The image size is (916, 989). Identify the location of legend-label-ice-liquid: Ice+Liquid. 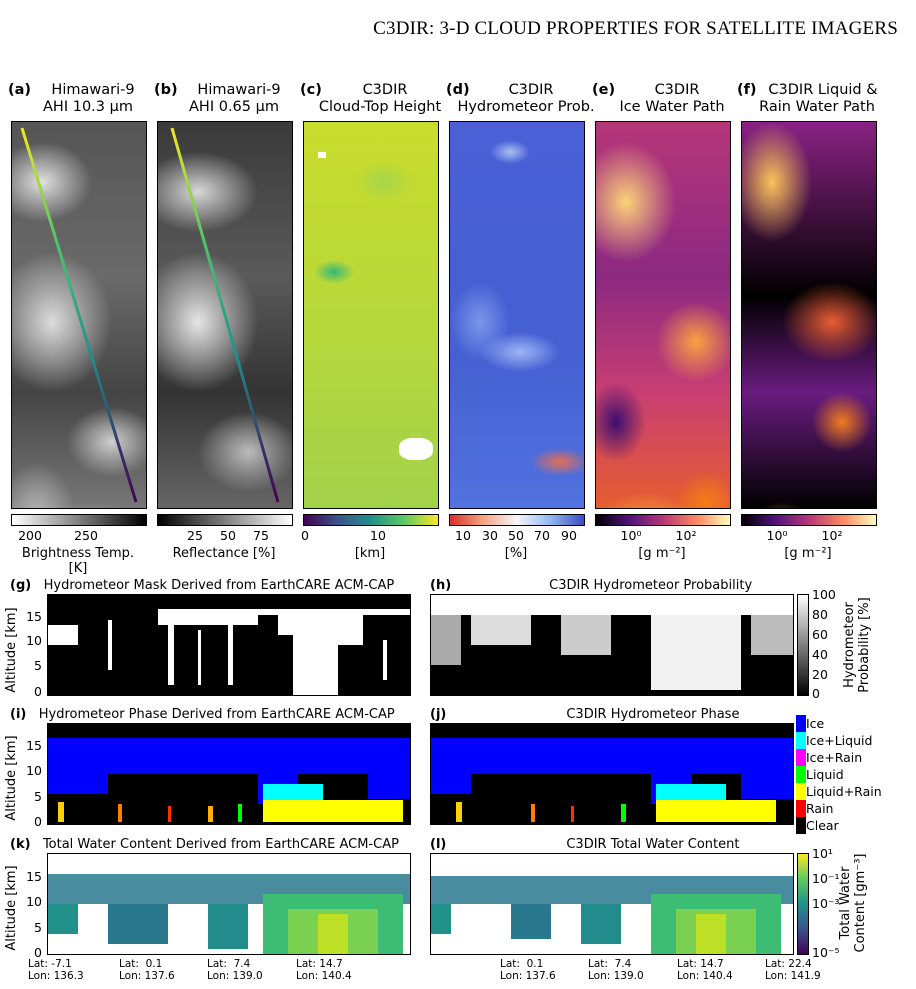
(839, 740).